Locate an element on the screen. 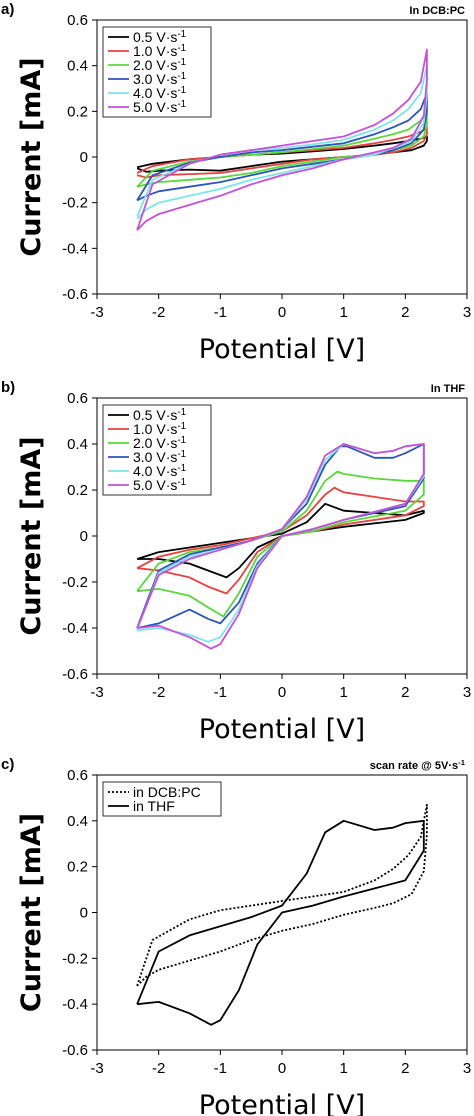 The image size is (474, 1116). legend-entry-label: in DCB:PC is located at coordinates (167, 792).